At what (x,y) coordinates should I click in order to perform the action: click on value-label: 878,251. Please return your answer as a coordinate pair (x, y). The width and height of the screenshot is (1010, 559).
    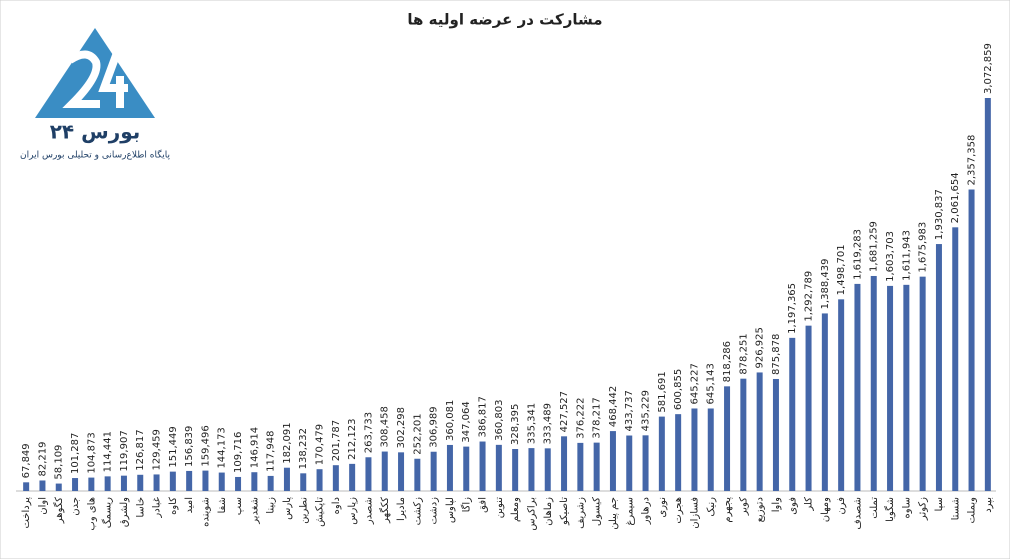
    Looking at the image, I should click on (743, 353).